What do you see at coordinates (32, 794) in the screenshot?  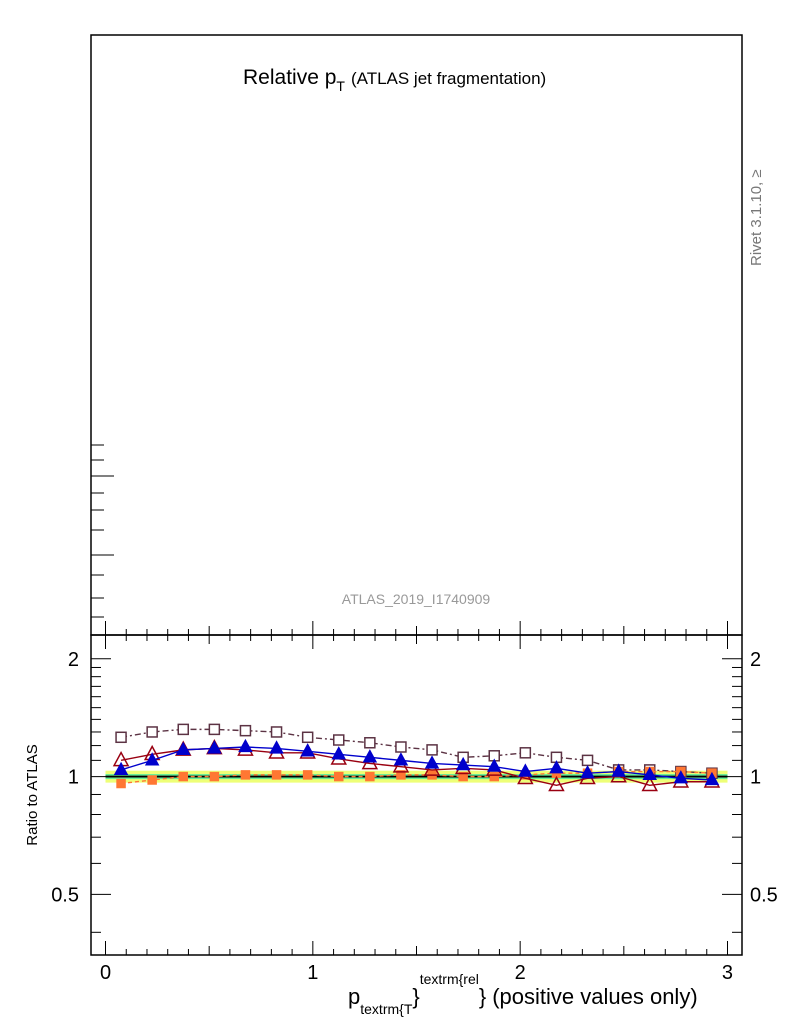 I see `ratio-y-axis-label: Ratio to ATLAS` at bounding box center [32, 794].